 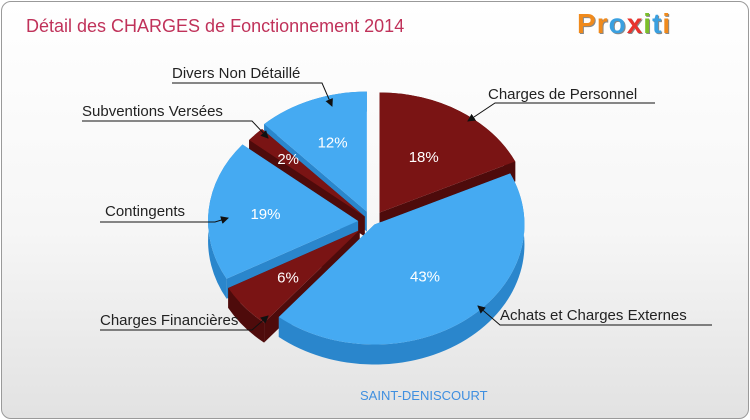 What do you see at coordinates (617, 23) in the screenshot?
I see `logo-letter: o` at bounding box center [617, 23].